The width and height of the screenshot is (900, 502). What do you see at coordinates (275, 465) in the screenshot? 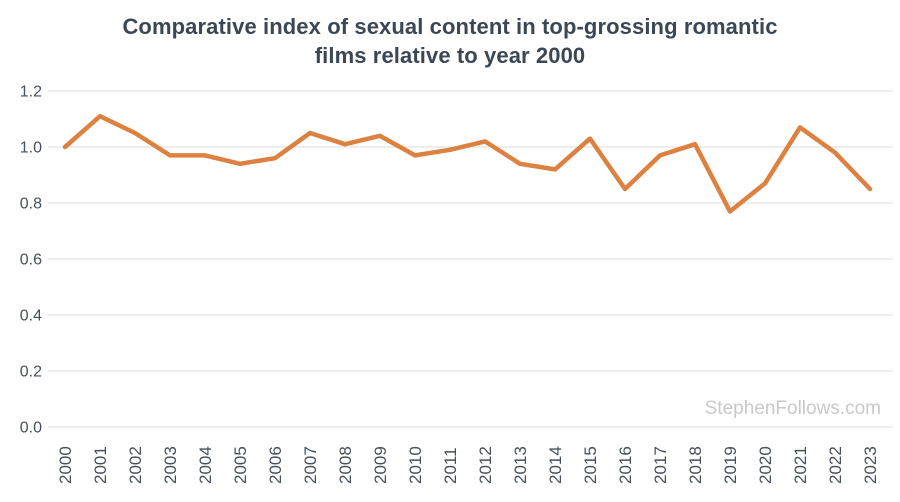
I see `svg-text: 2006` at bounding box center [275, 465].